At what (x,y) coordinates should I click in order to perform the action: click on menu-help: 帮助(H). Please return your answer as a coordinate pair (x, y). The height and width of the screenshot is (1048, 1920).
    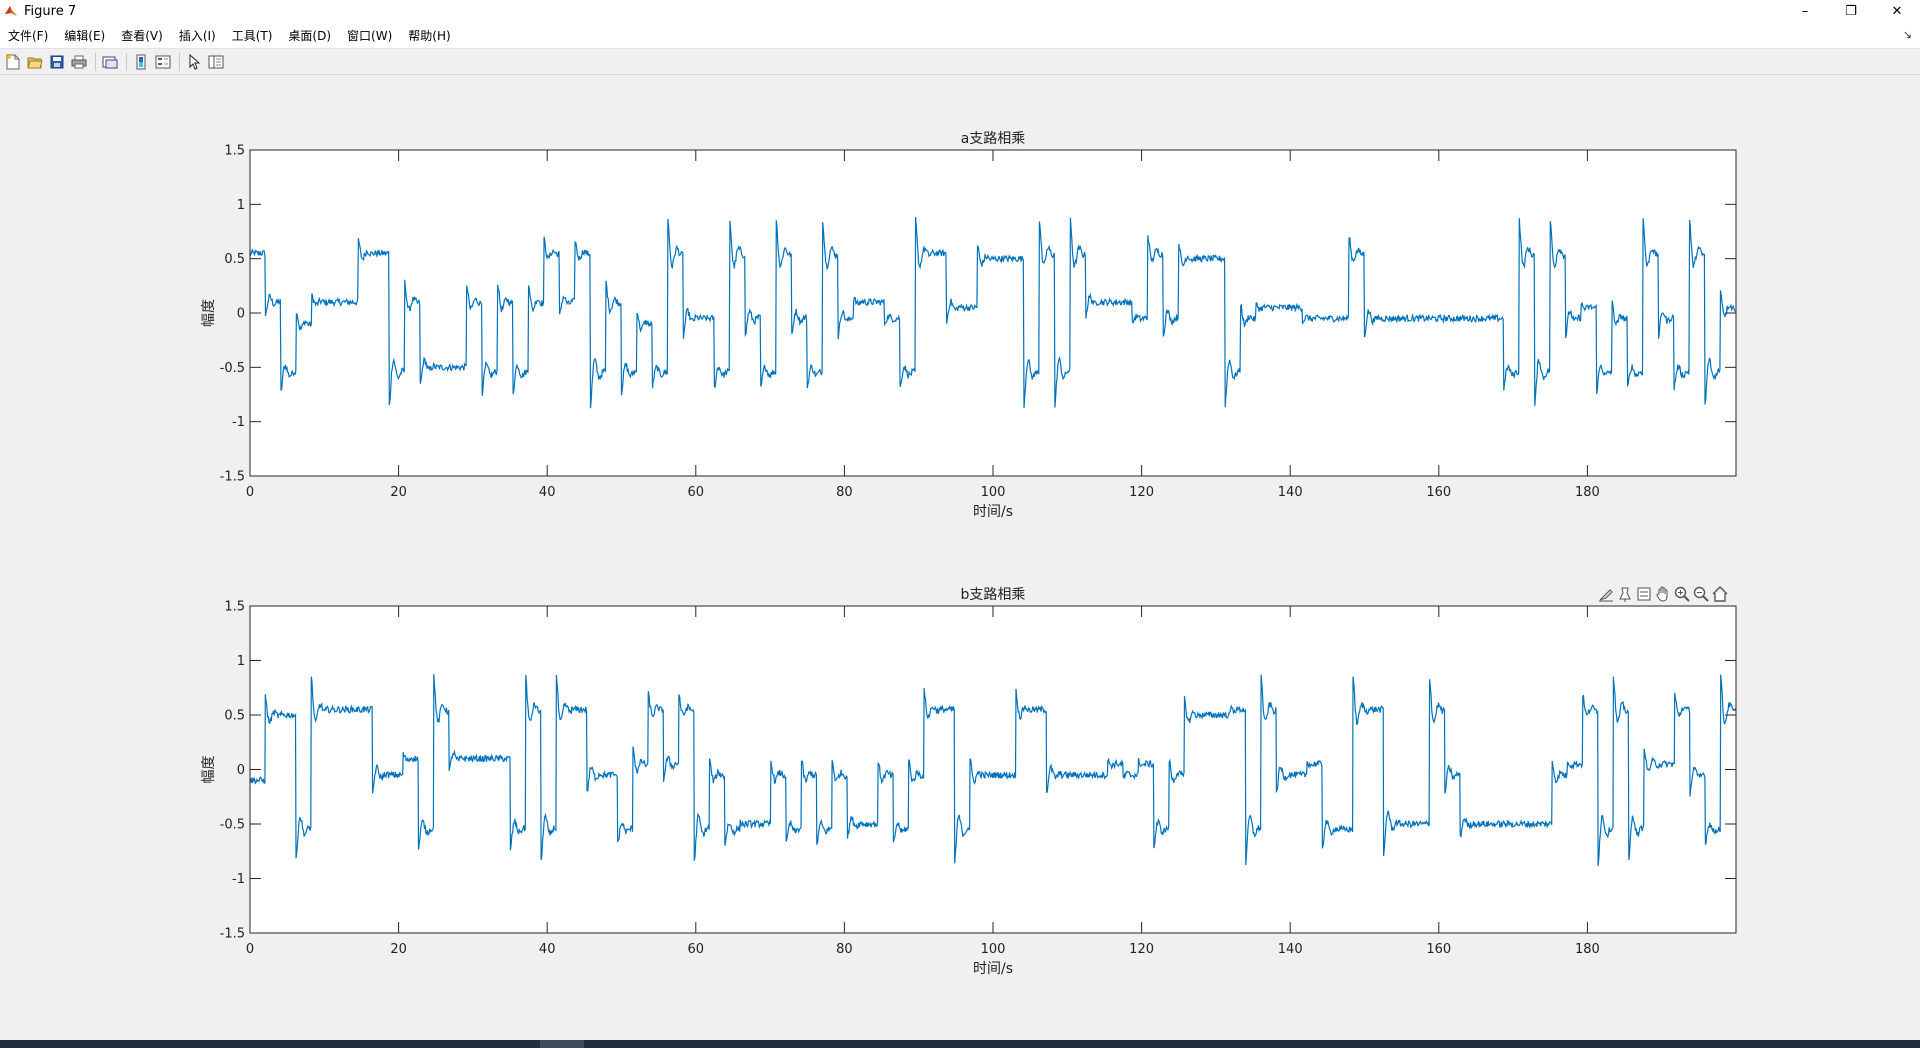
    Looking at the image, I should click on (429, 35).